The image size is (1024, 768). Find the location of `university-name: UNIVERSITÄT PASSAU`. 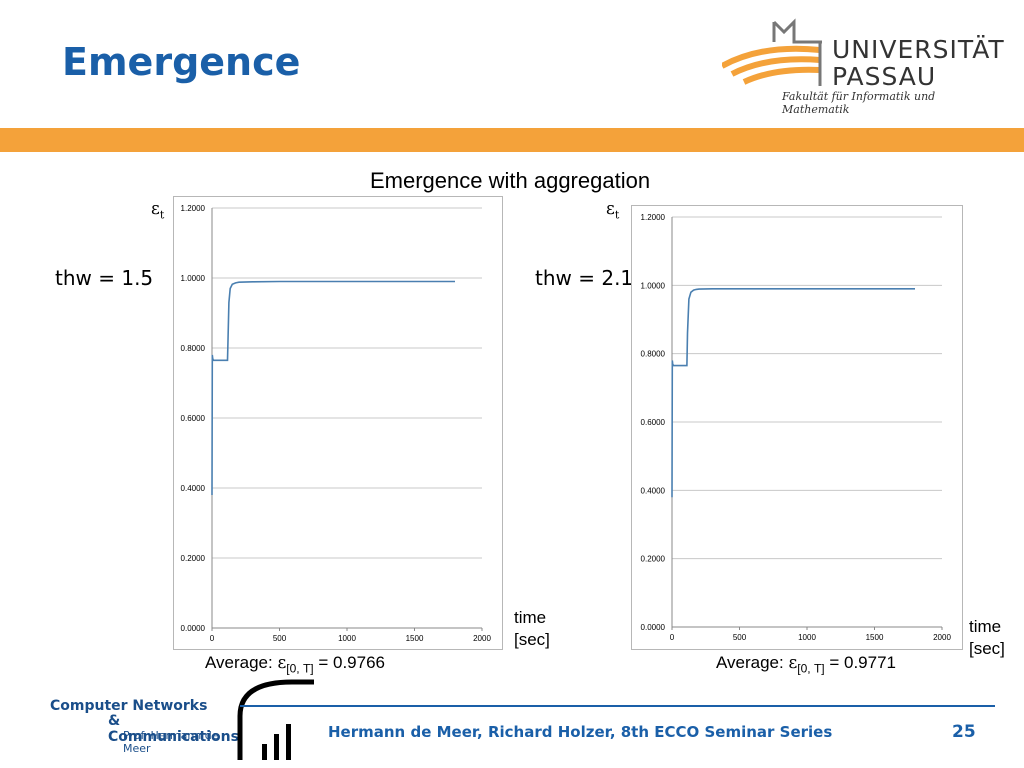

university-name: UNIVERSITÄT PASSAU is located at coordinates (918, 63).